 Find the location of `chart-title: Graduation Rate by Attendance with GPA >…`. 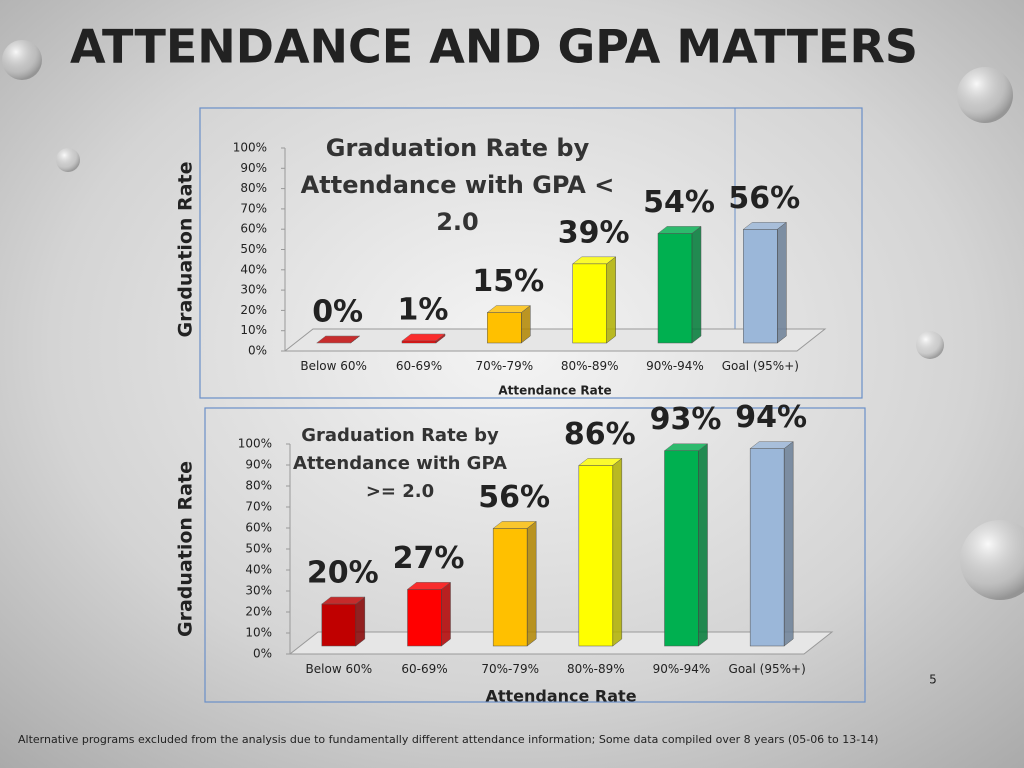

chart-title: Graduation Rate by Attendance with GPA >… is located at coordinates (400, 463).